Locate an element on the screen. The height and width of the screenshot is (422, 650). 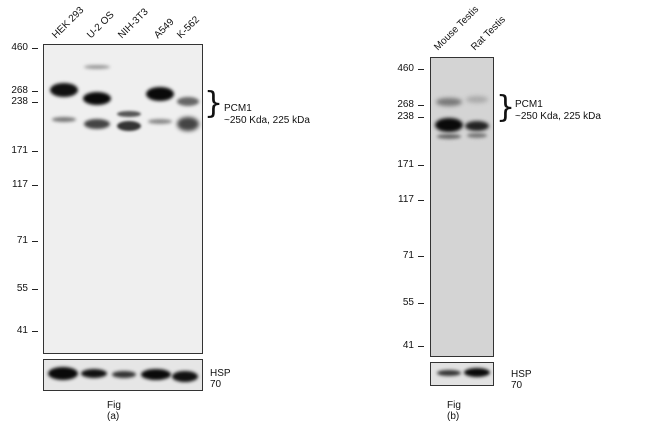
target-size-a: ~250 Kda, 225 kDa is located at coordinates (267, 120).